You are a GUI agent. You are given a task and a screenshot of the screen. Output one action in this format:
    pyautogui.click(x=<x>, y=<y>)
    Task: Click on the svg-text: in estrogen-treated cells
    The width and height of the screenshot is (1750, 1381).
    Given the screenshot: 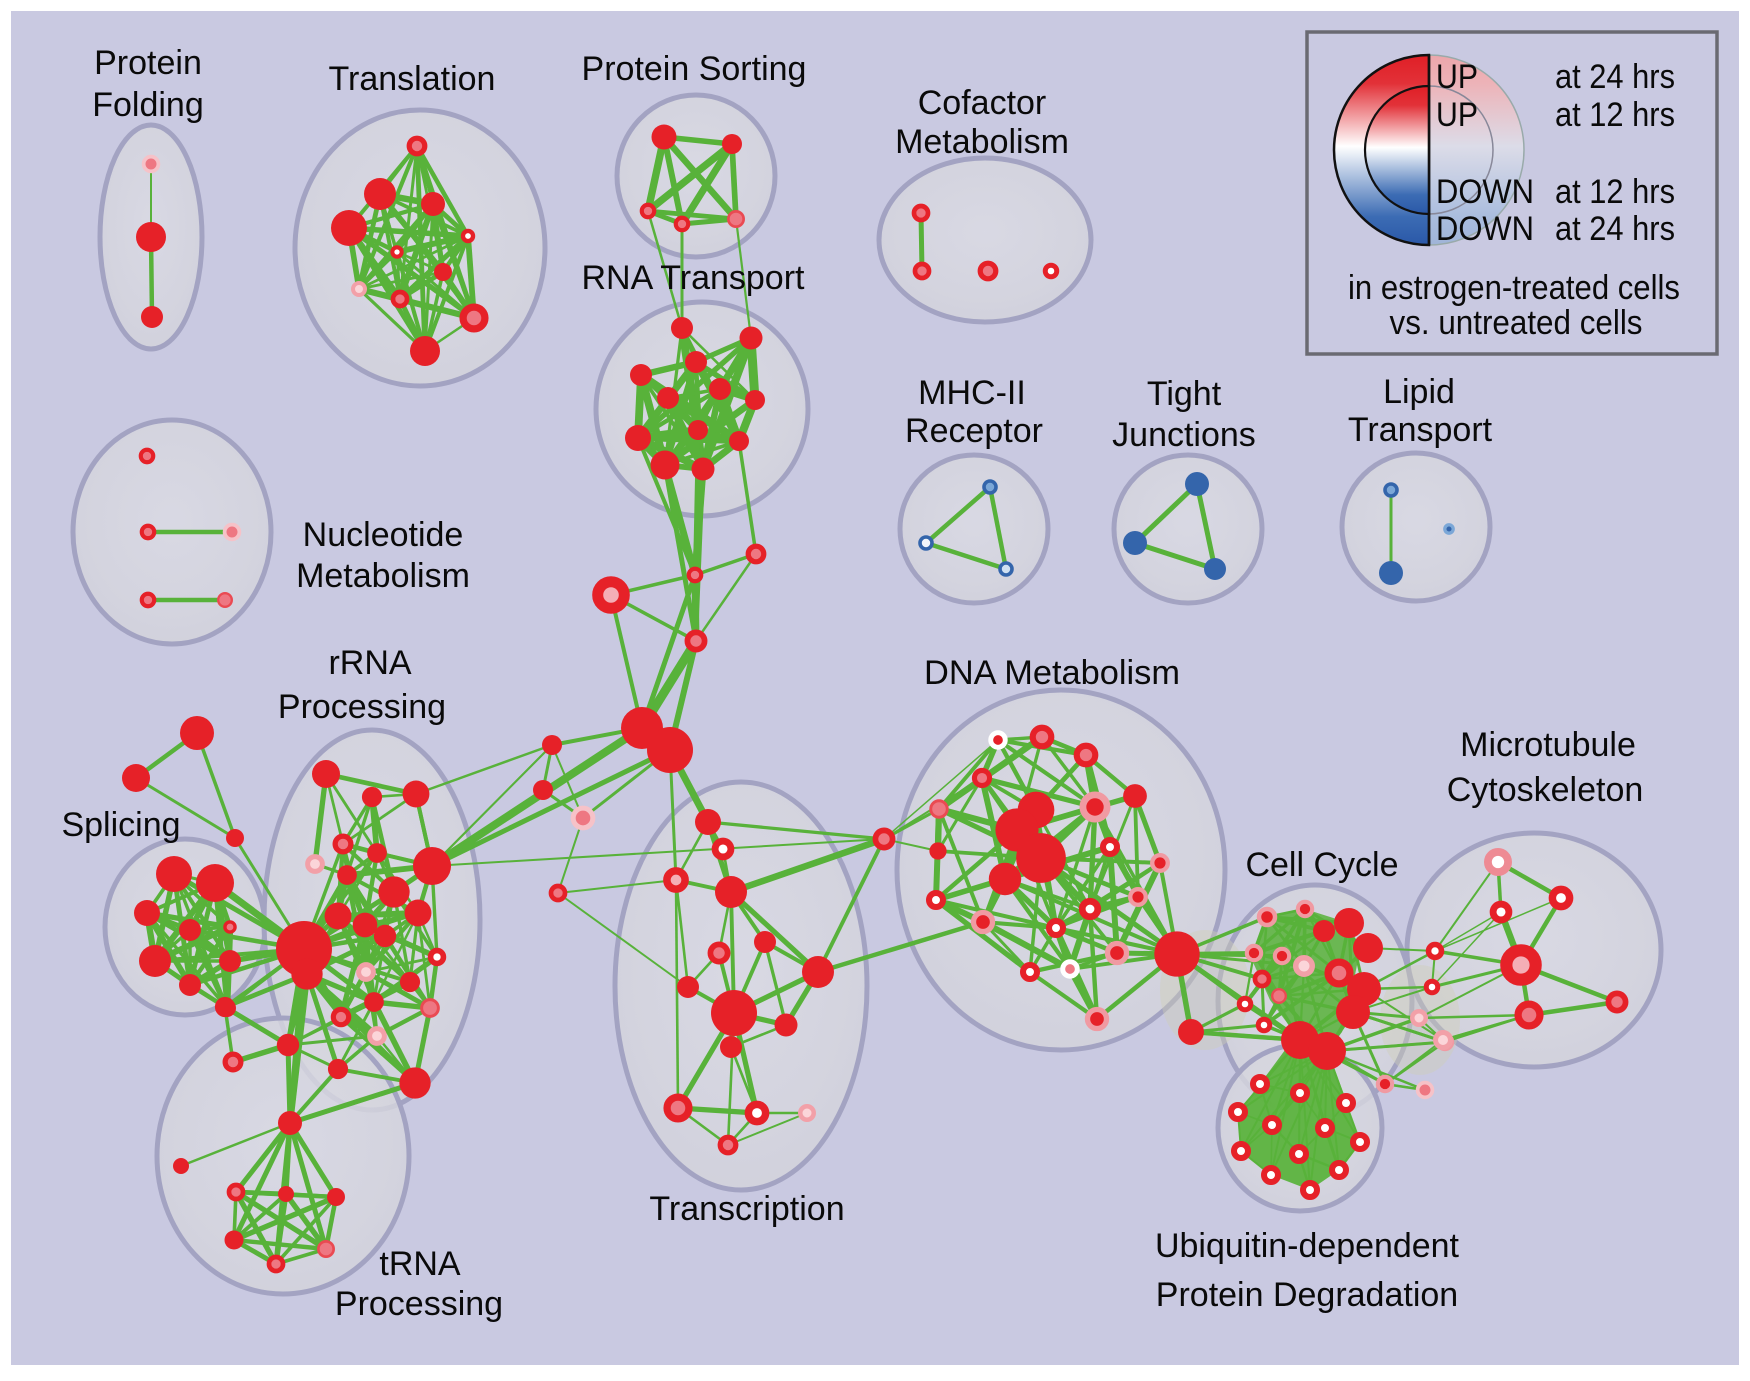 What is the action you would take?
    pyautogui.click(x=1514, y=288)
    